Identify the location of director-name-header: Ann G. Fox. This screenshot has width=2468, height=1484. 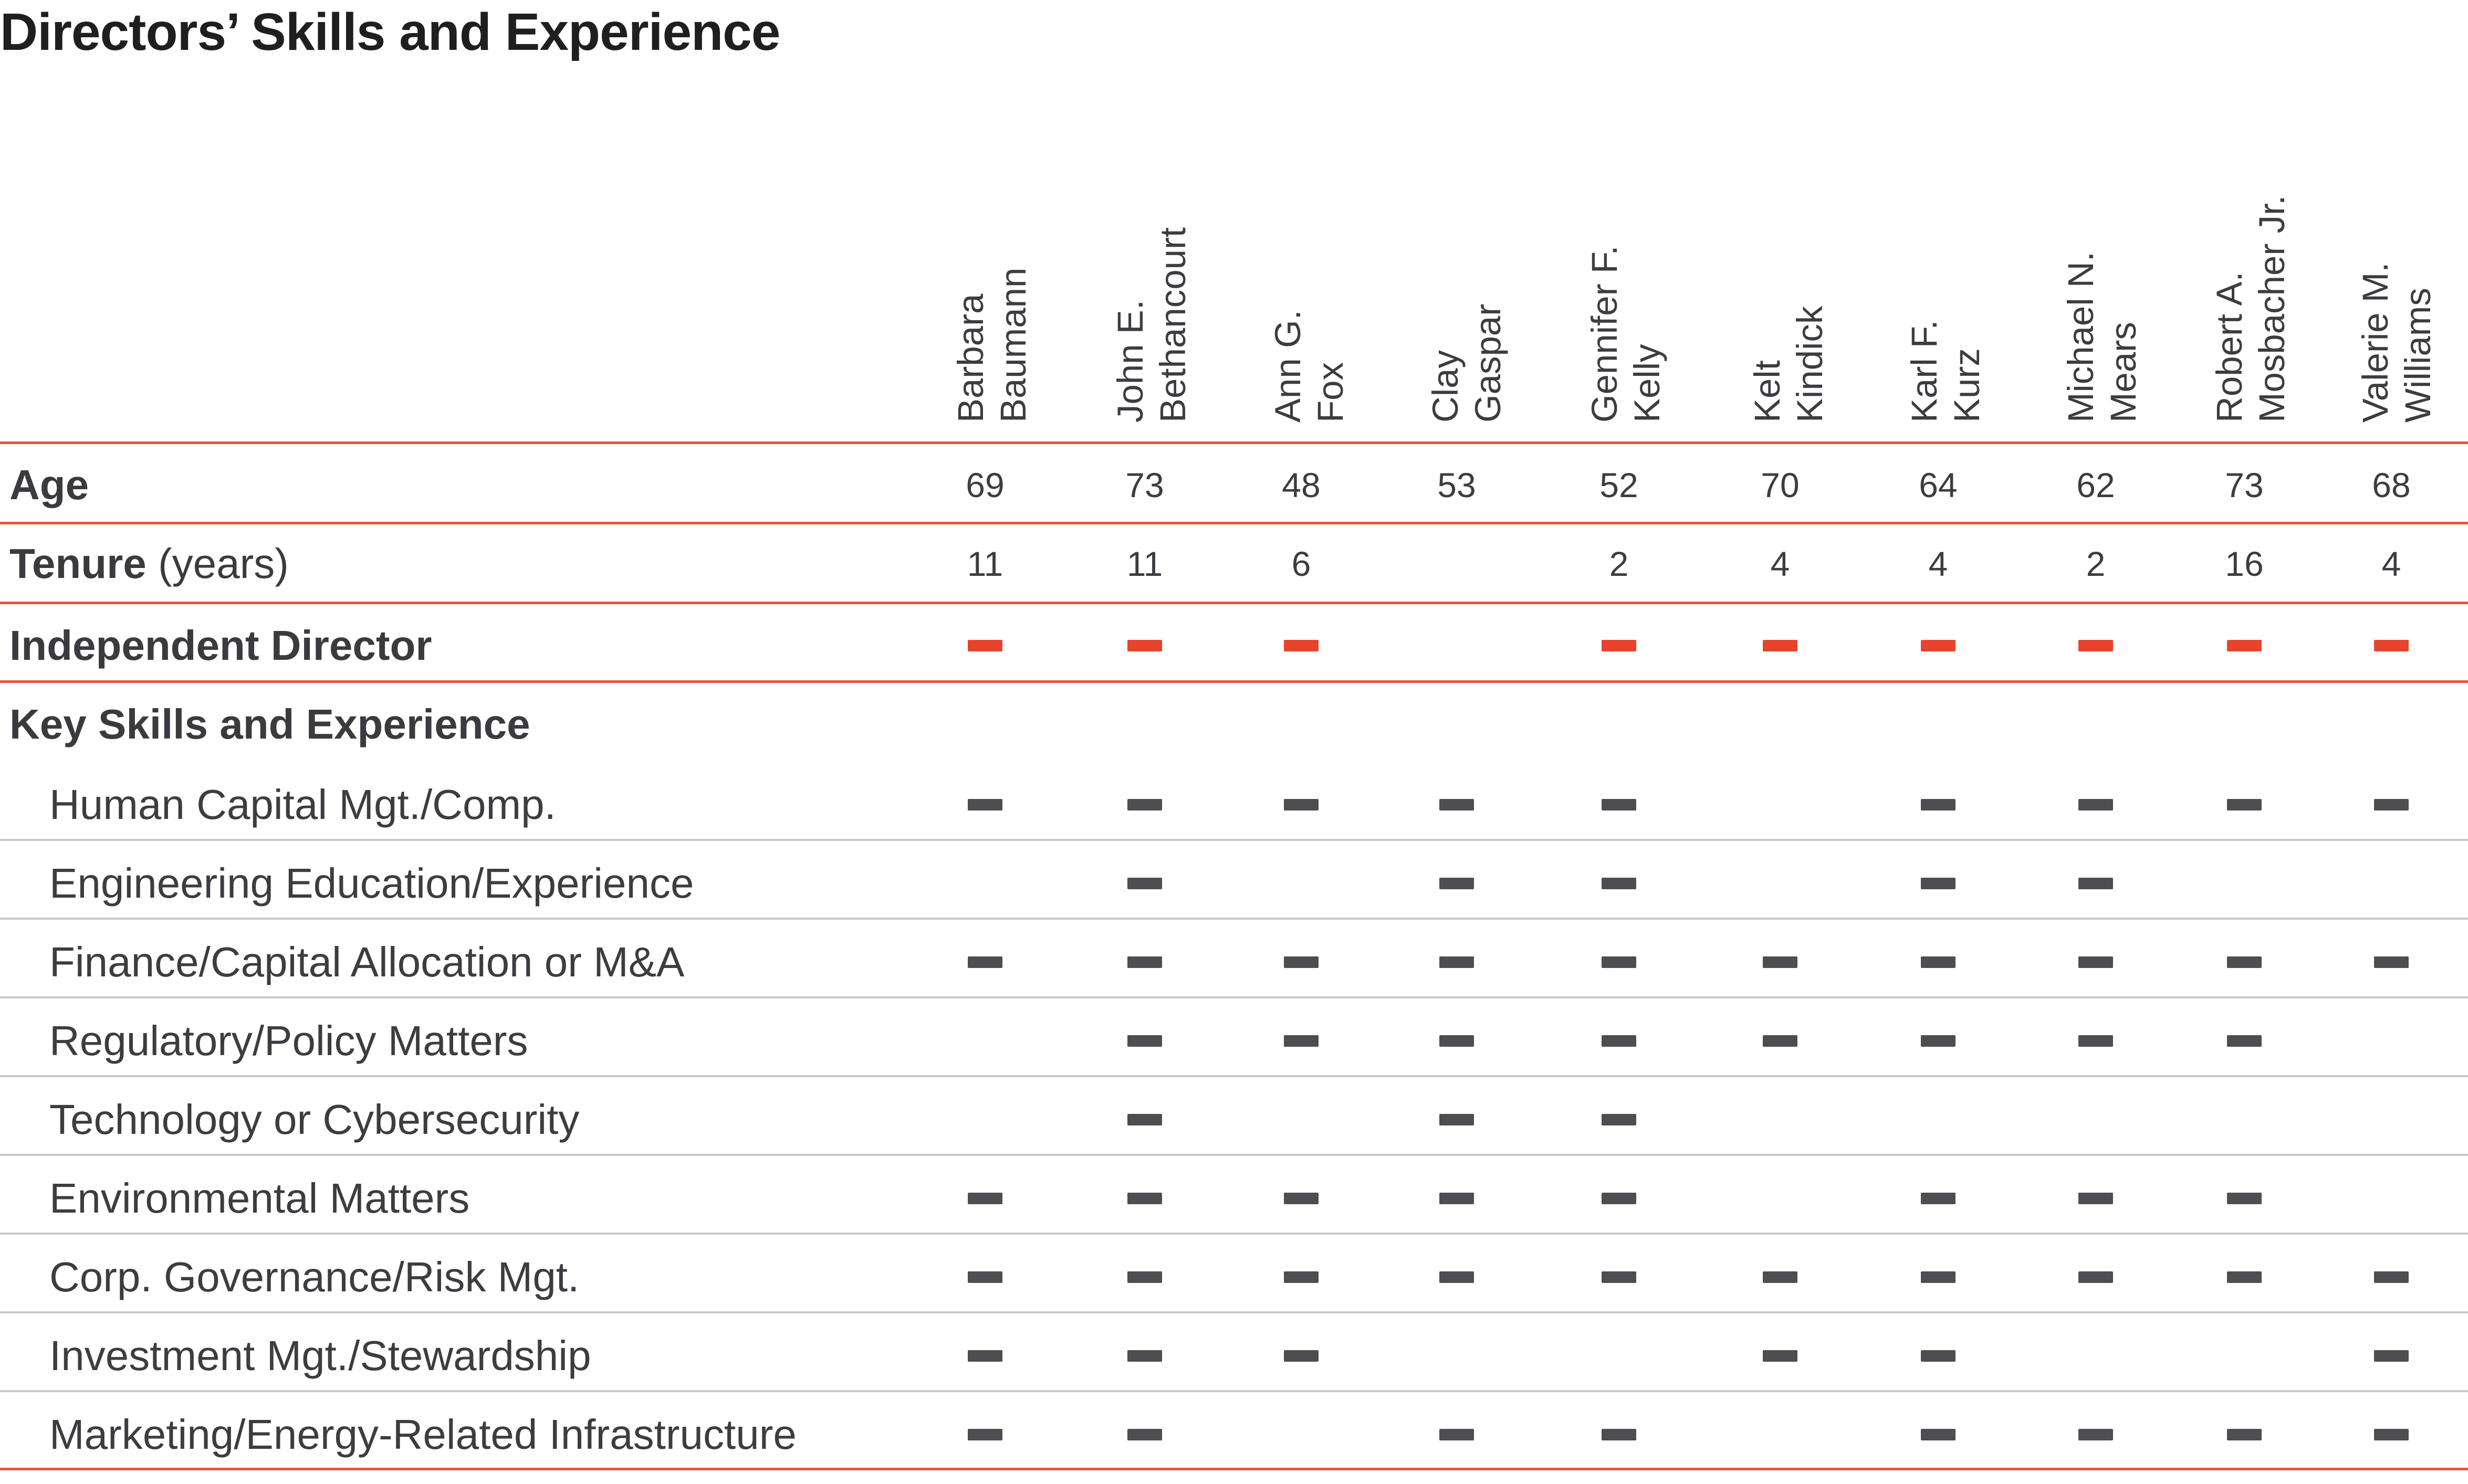
(1309, 366).